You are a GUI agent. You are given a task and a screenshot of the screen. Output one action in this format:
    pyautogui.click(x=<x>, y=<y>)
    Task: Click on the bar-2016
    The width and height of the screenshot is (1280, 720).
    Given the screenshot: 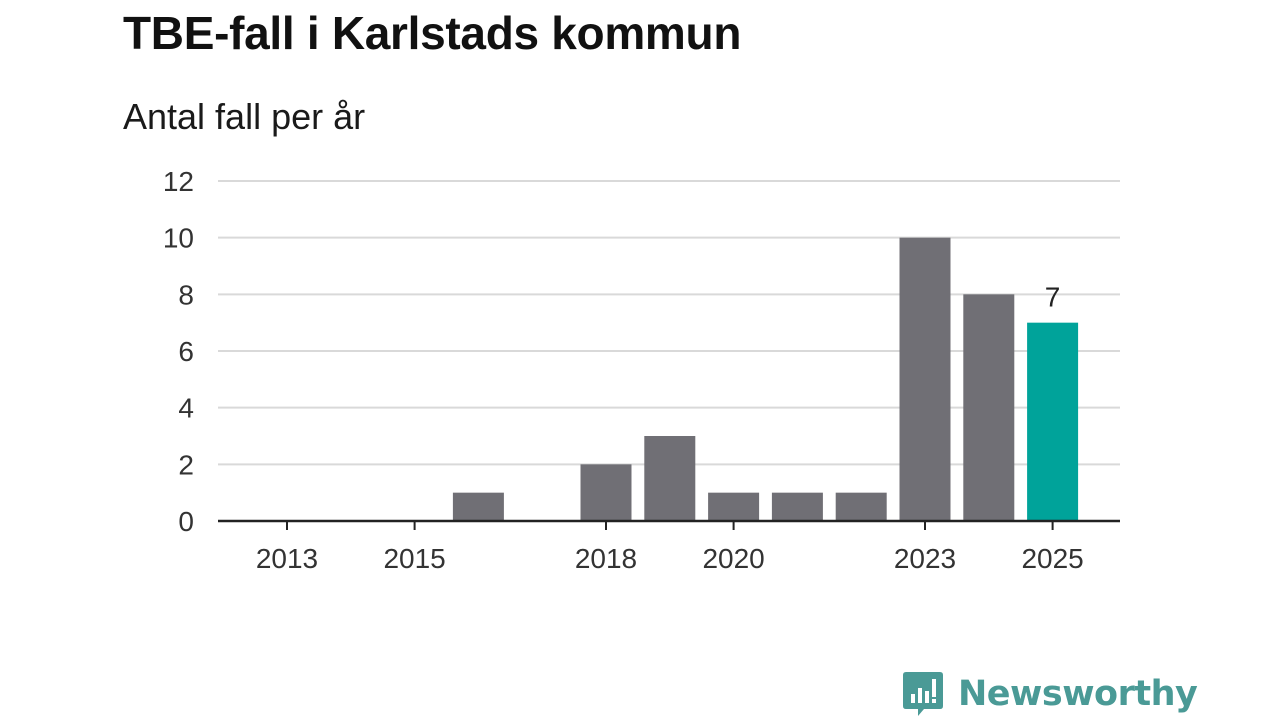 What is the action you would take?
    pyautogui.click(x=478, y=506)
    